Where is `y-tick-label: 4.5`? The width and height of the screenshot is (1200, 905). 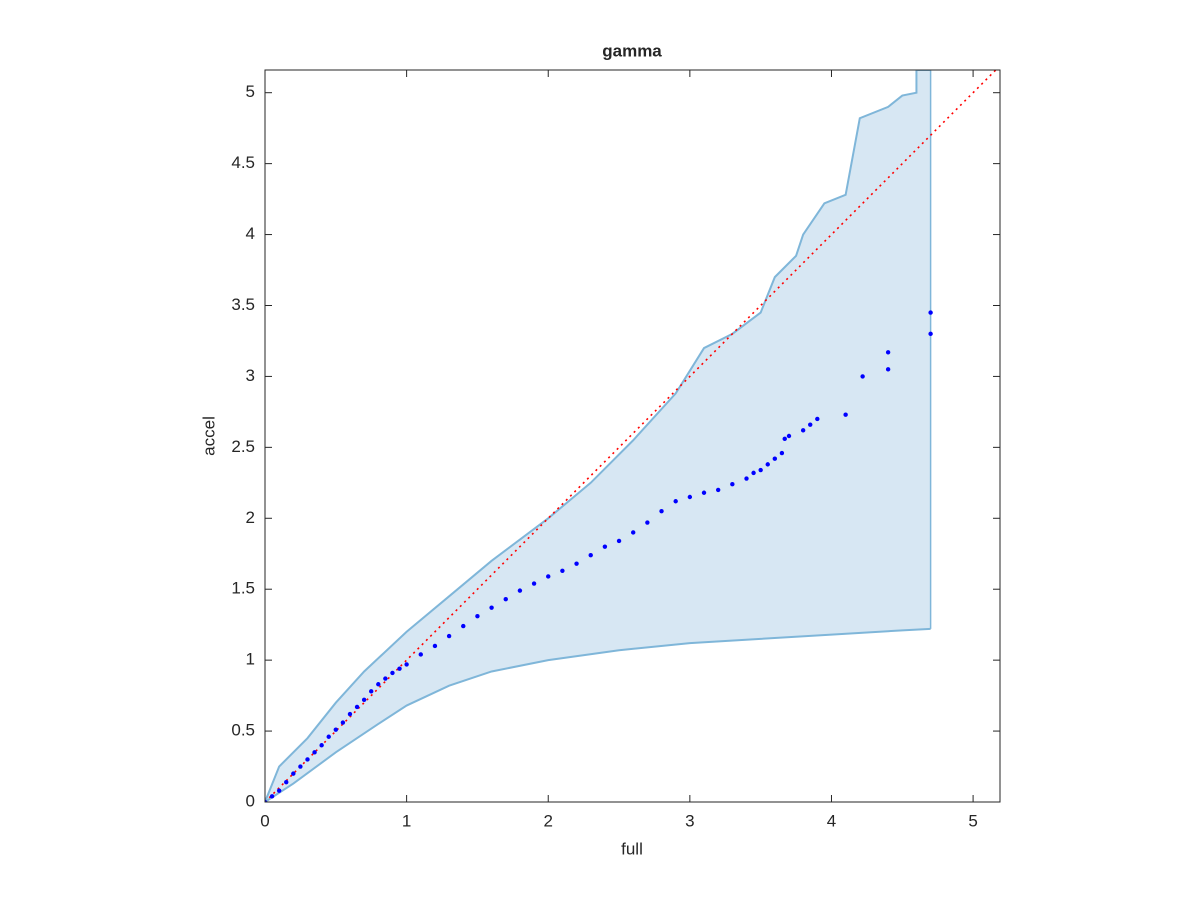
y-tick-label: 4.5 is located at coordinates (243, 162).